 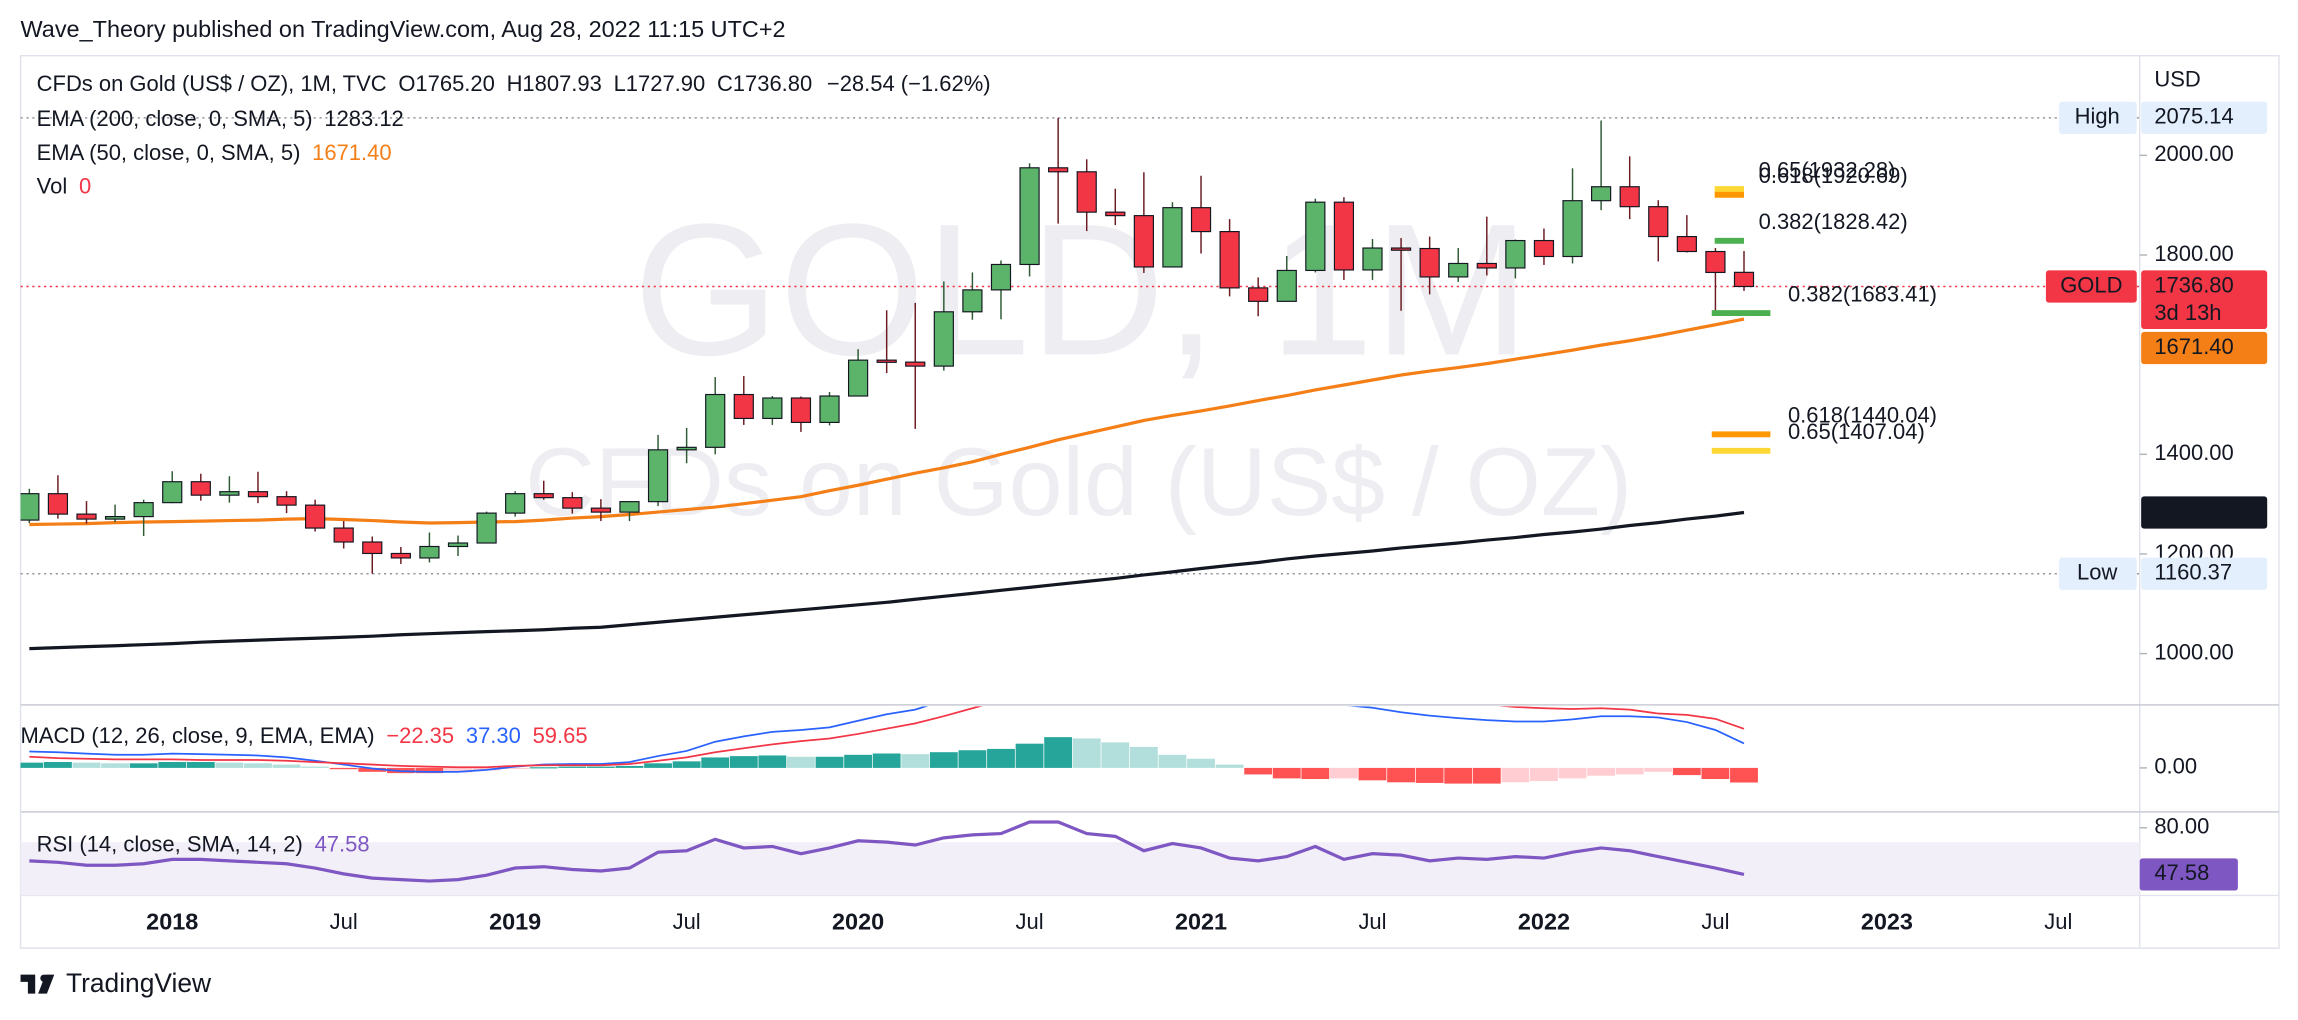 I want to click on y-tick-label: 1400.00, so click(x=2193, y=452).